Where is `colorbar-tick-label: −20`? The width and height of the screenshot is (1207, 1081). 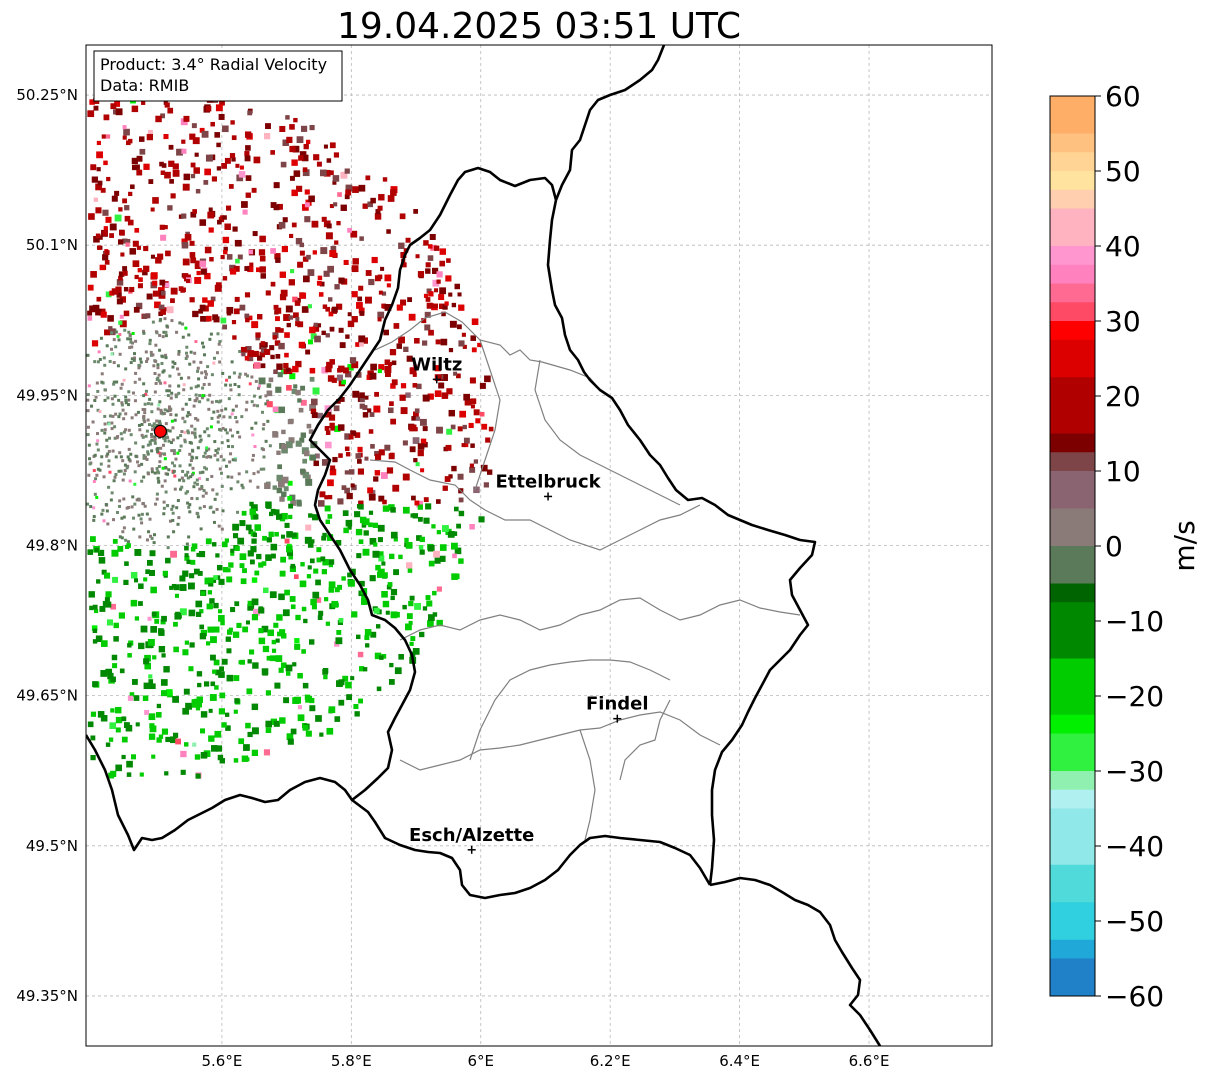 colorbar-tick-label: −20 is located at coordinates (1134, 696).